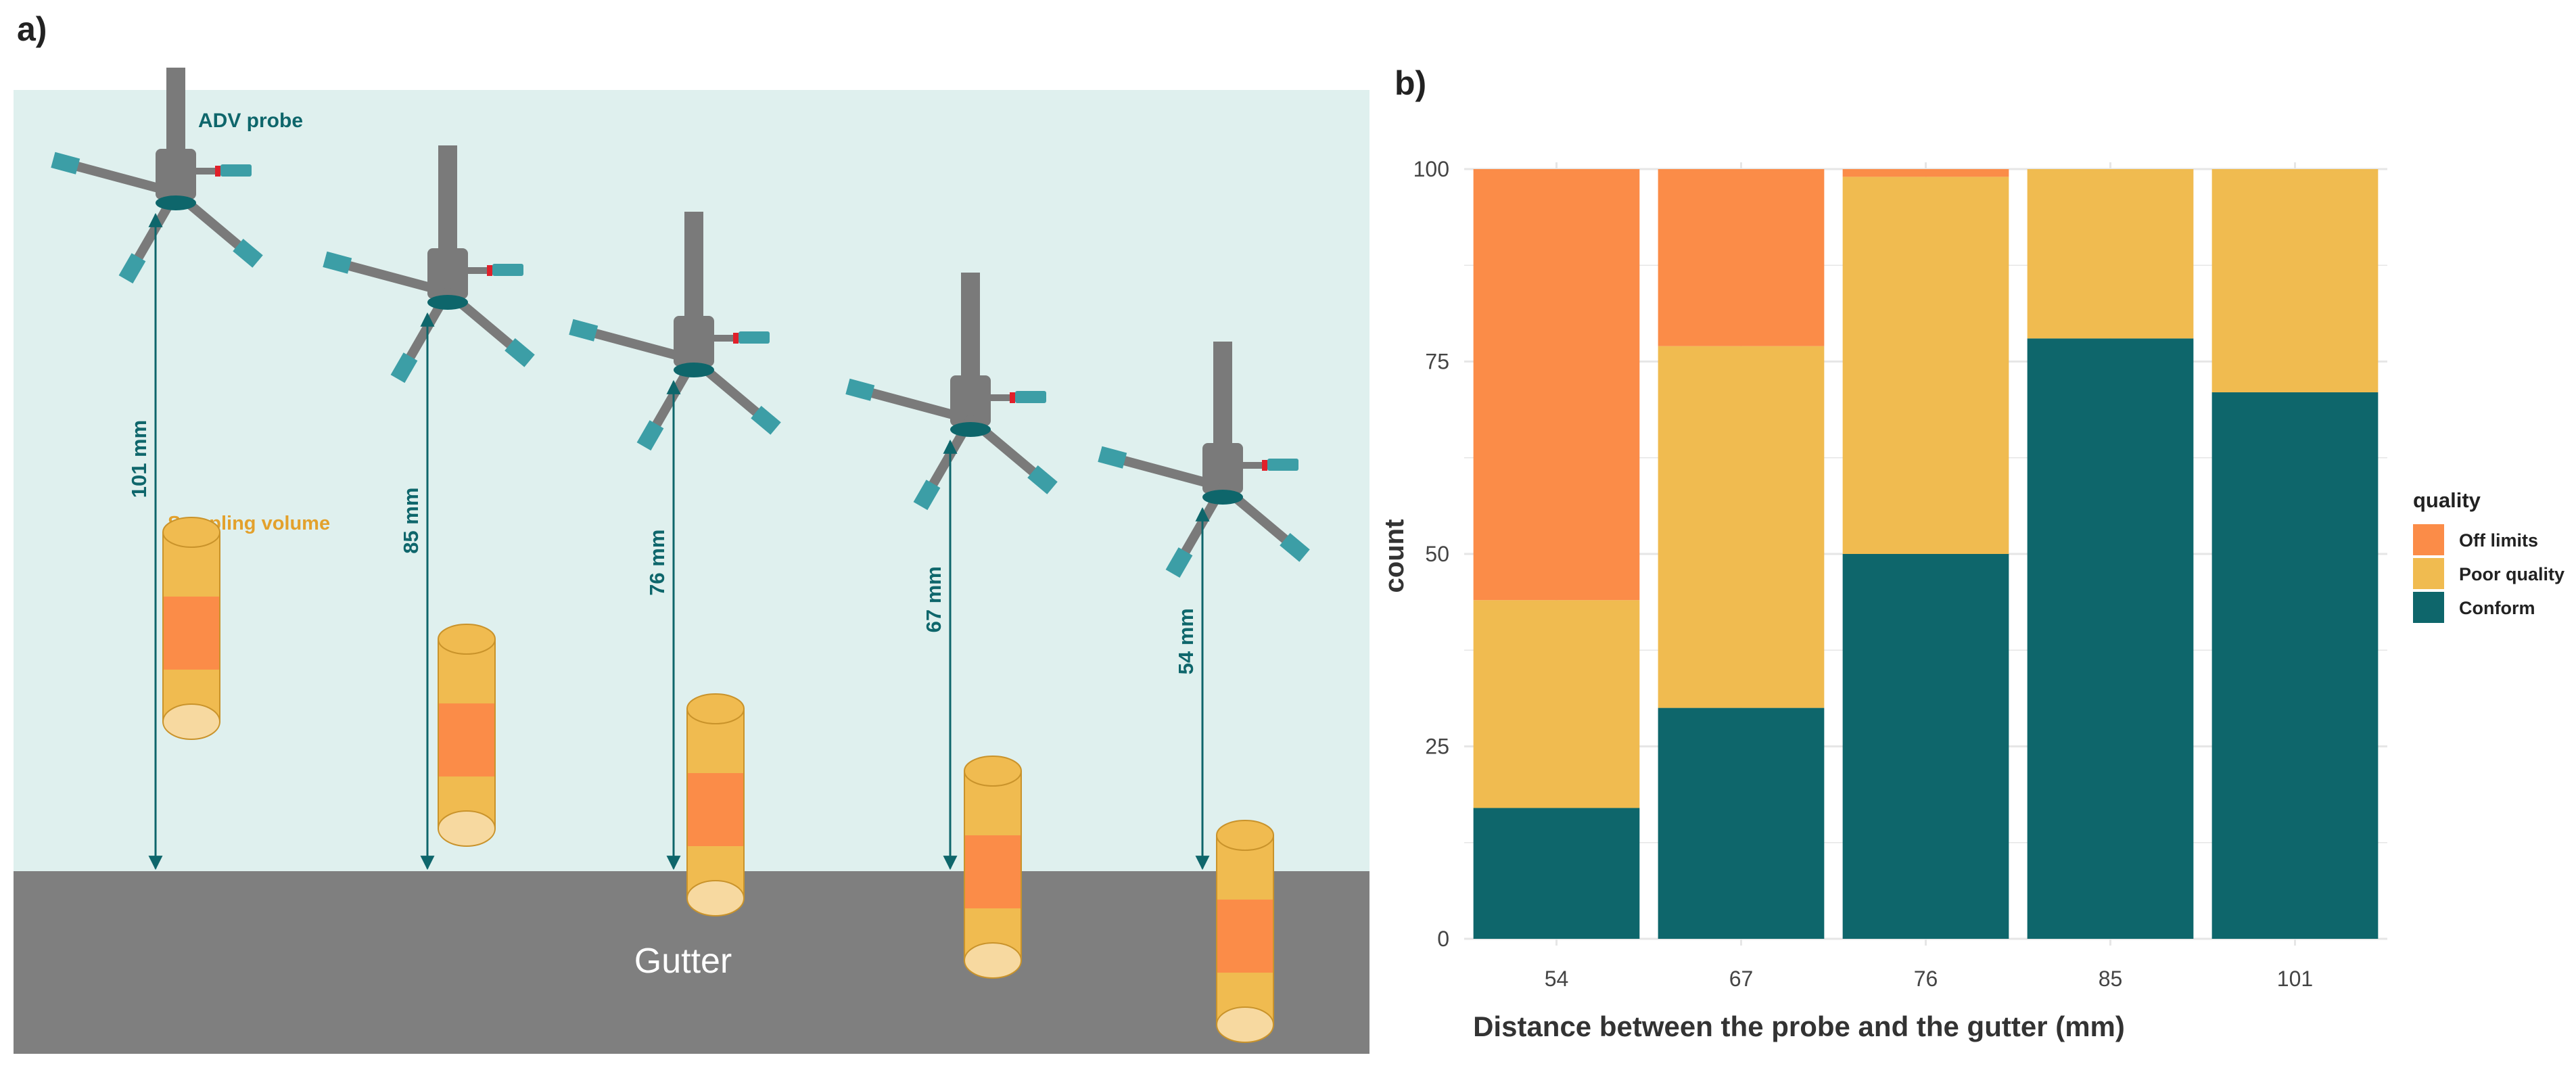 The height and width of the screenshot is (1068, 2576). What do you see at coordinates (32, 29) in the screenshot?
I see `panel-a-label: a)` at bounding box center [32, 29].